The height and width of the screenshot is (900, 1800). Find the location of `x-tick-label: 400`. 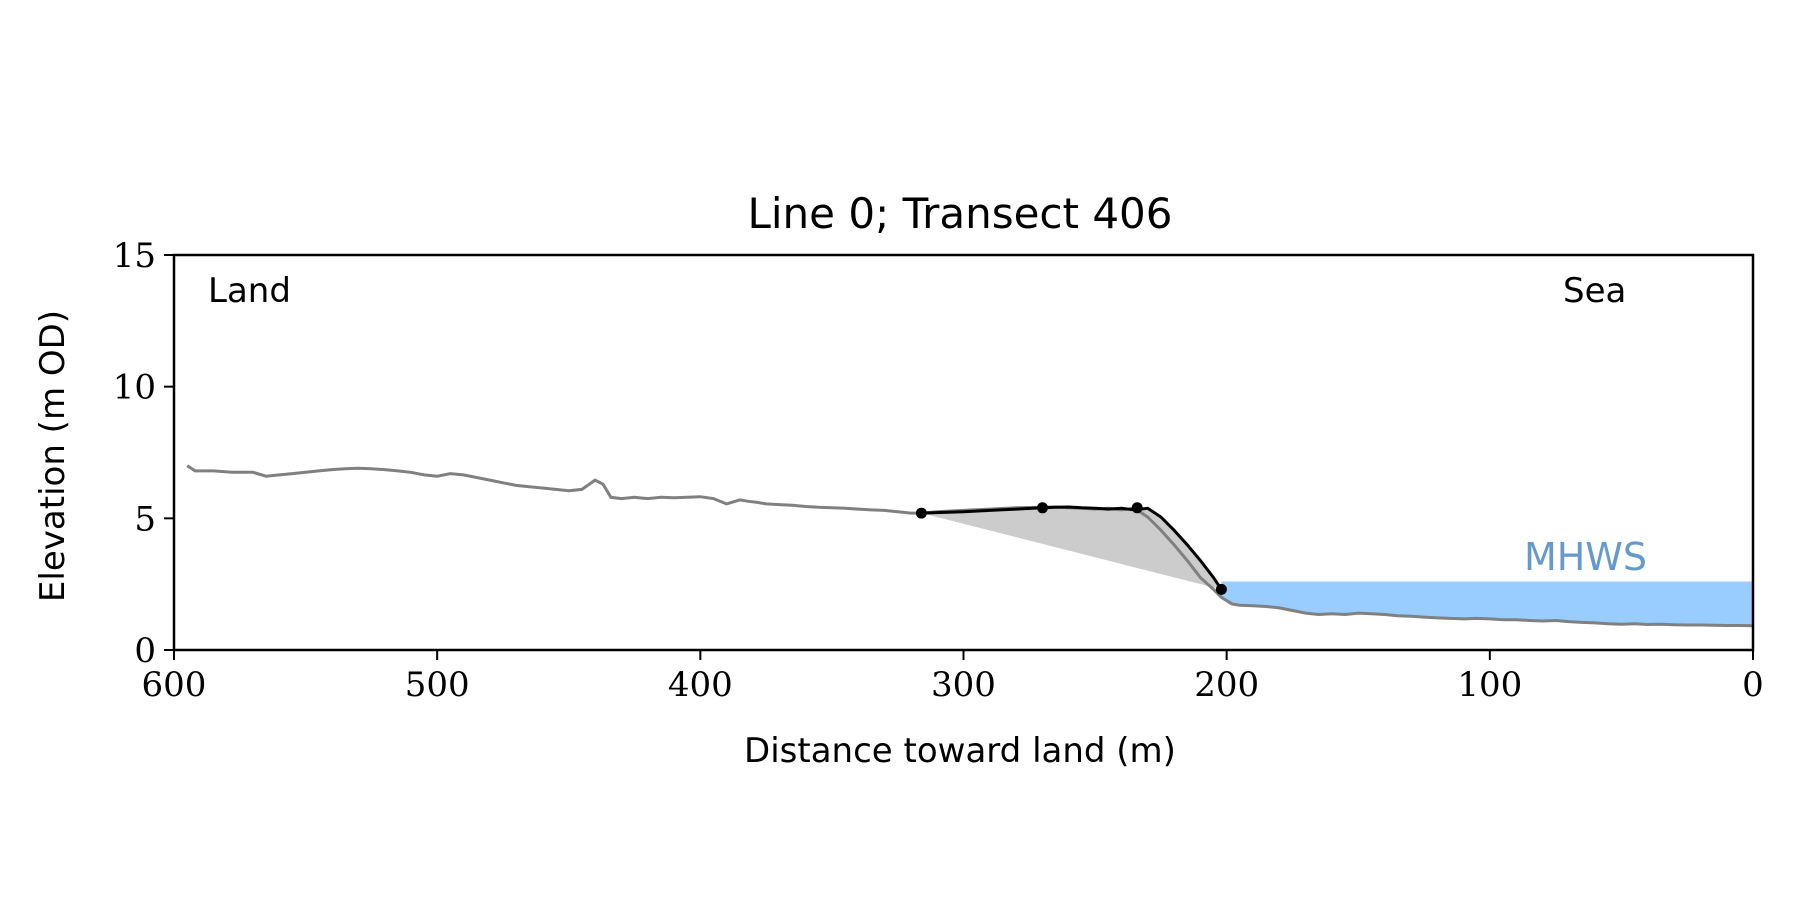

x-tick-label: 400 is located at coordinates (700, 685).